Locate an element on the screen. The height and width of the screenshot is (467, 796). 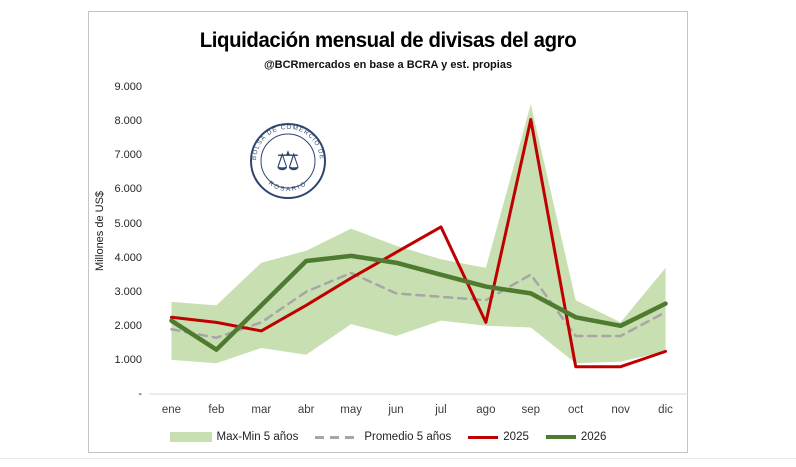
seal-inner-ring is located at coordinates (288, 161).